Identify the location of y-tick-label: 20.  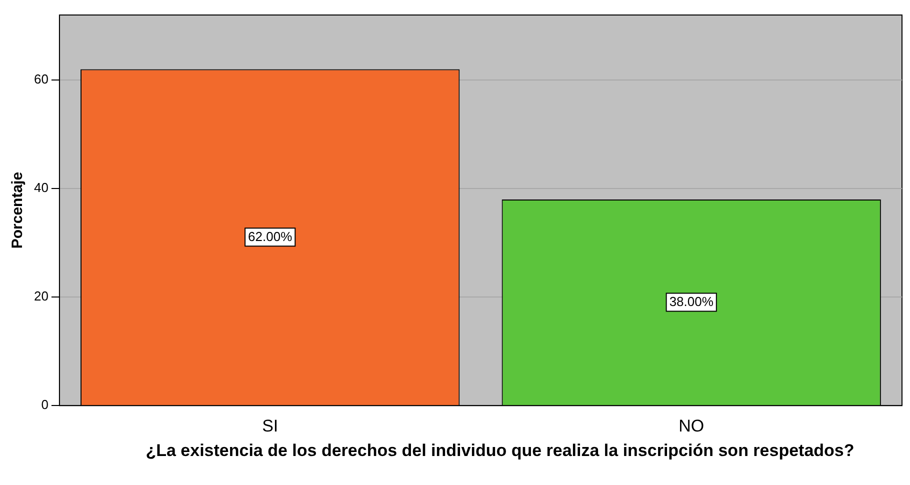
(41, 296).